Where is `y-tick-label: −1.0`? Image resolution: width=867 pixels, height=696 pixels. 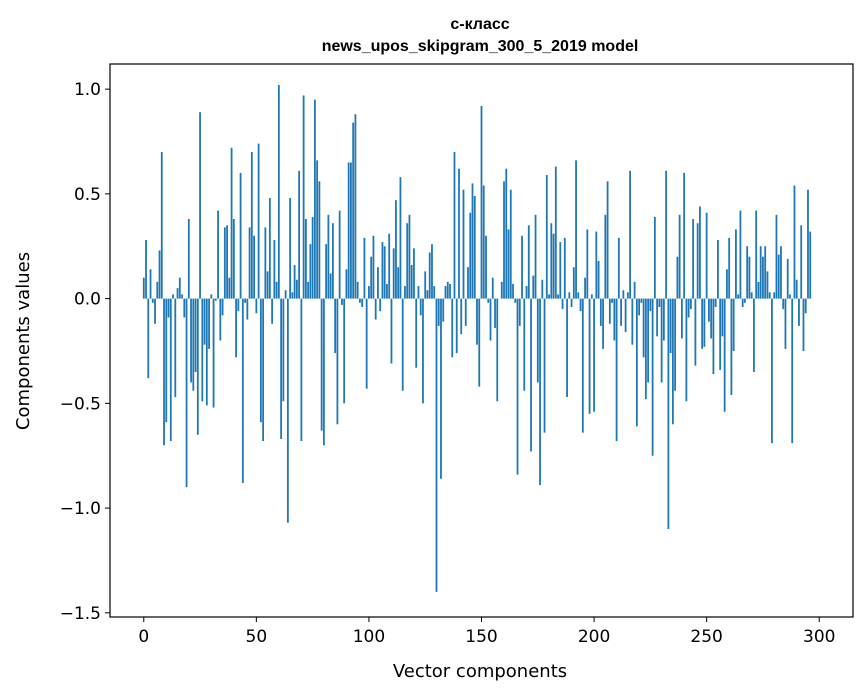 y-tick-label: −1.0 is located at coordinates (80, 509).